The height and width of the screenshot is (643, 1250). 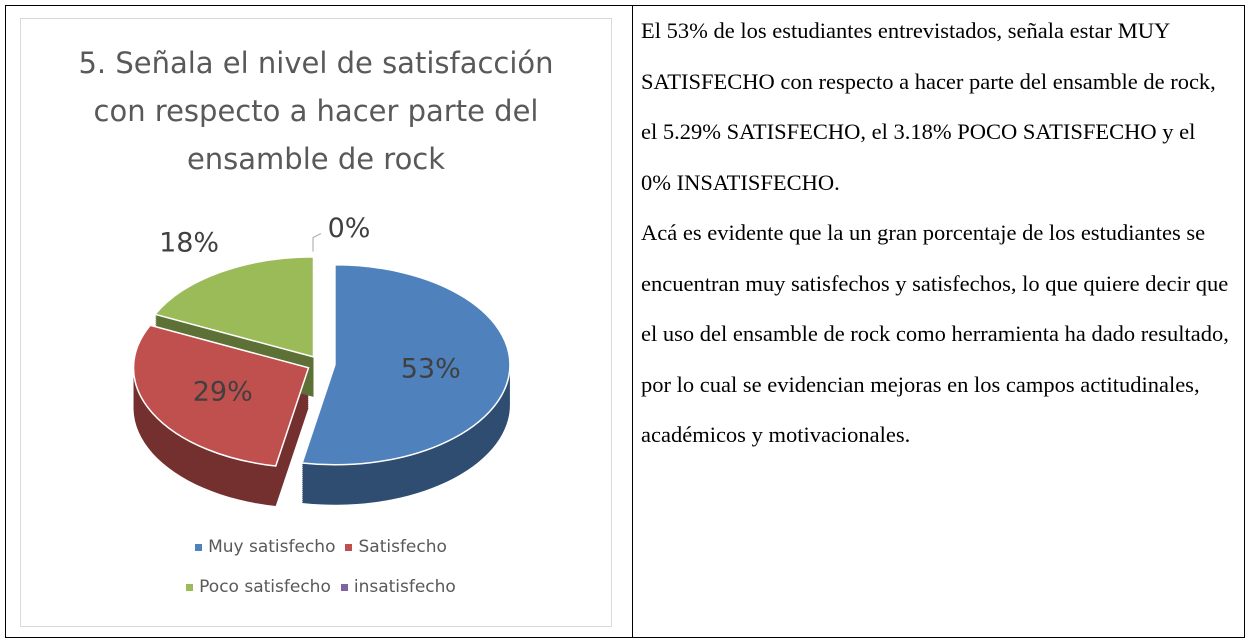 I want to click on legend-label: Muy satisfecho, so click(x=272, y=547).